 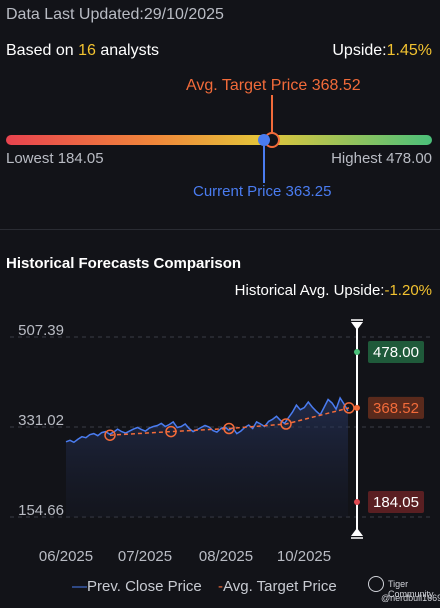 What do you see at coordinates (66, 556) in the screenshot?
I see `x-tick-label: 06/2025` at bounding box center [66, 556].